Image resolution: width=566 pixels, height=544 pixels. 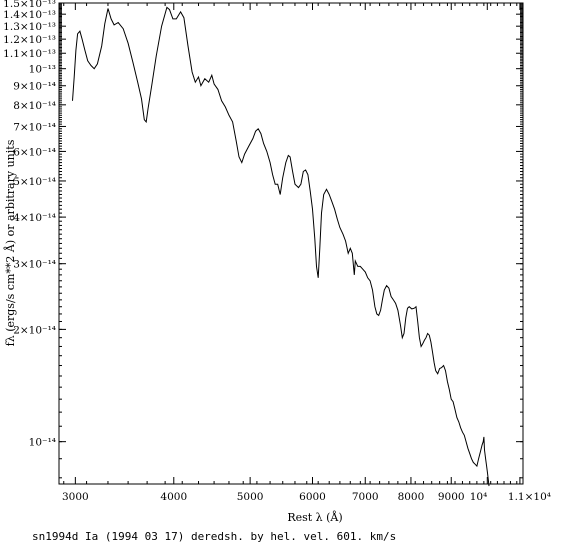 What do you see at coordinates (173, 497) in the screenshot?
I see `x-tick-label: 4000` at bounding box center [173, 497].